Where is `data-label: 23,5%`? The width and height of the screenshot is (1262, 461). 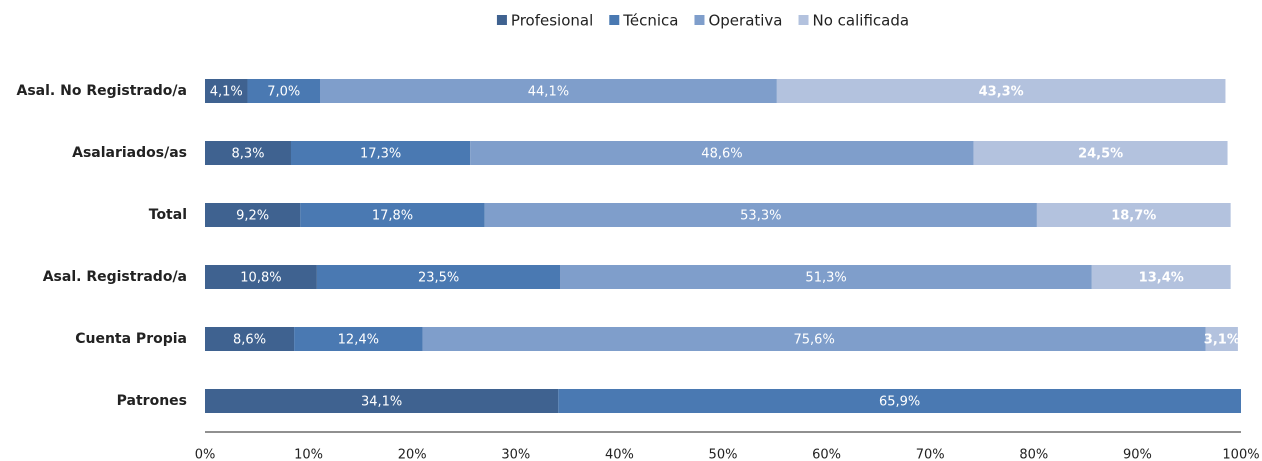
data-label: 23,5% is located at coordinates (438, 278).